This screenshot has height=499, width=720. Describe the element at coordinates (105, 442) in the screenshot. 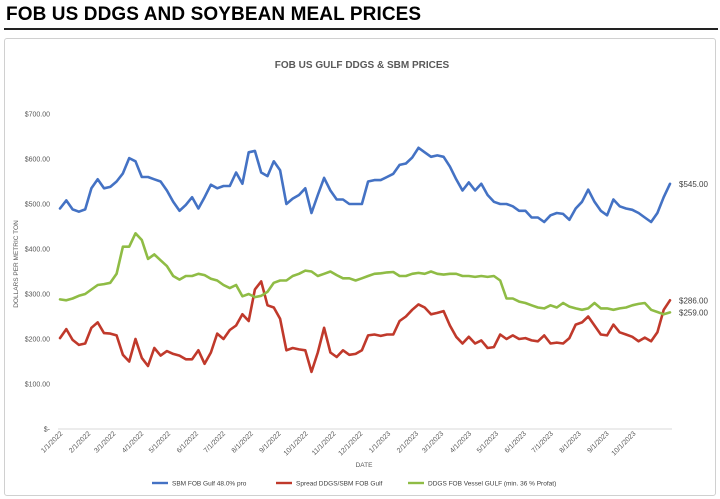

I see `x-tick-label: 3/1/2022` at that location.